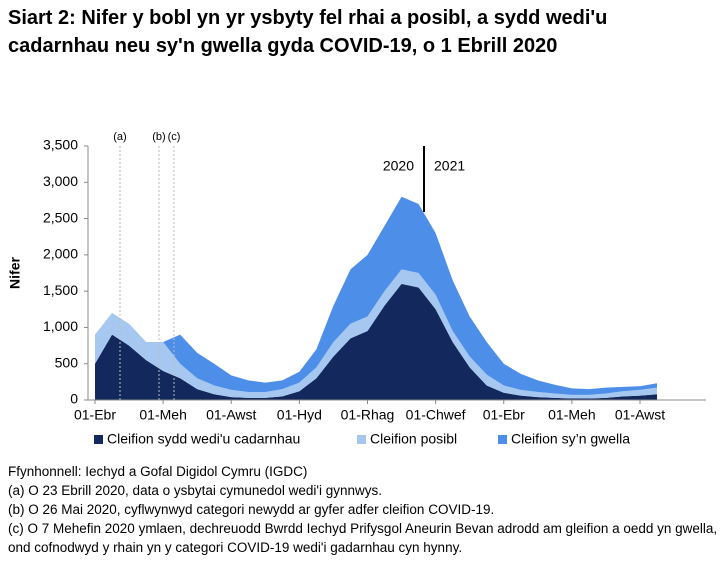  Describe the element at coordinates (570, 439) in the screenshot. I see `legend-label: Cleifion sy’n gwella` at that location.